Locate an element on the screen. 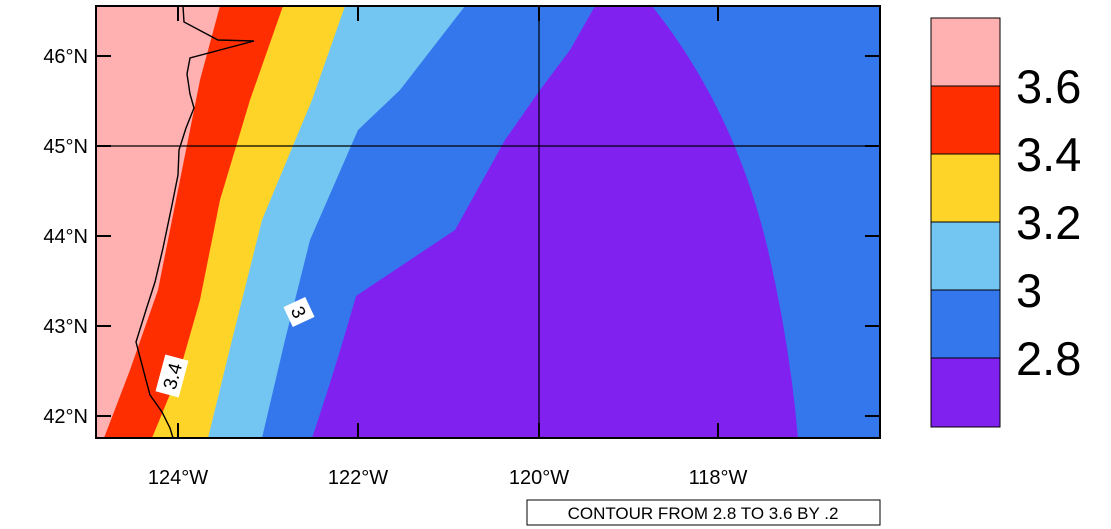  legend-label-3: 3 is located at coordinates (1029, 290).